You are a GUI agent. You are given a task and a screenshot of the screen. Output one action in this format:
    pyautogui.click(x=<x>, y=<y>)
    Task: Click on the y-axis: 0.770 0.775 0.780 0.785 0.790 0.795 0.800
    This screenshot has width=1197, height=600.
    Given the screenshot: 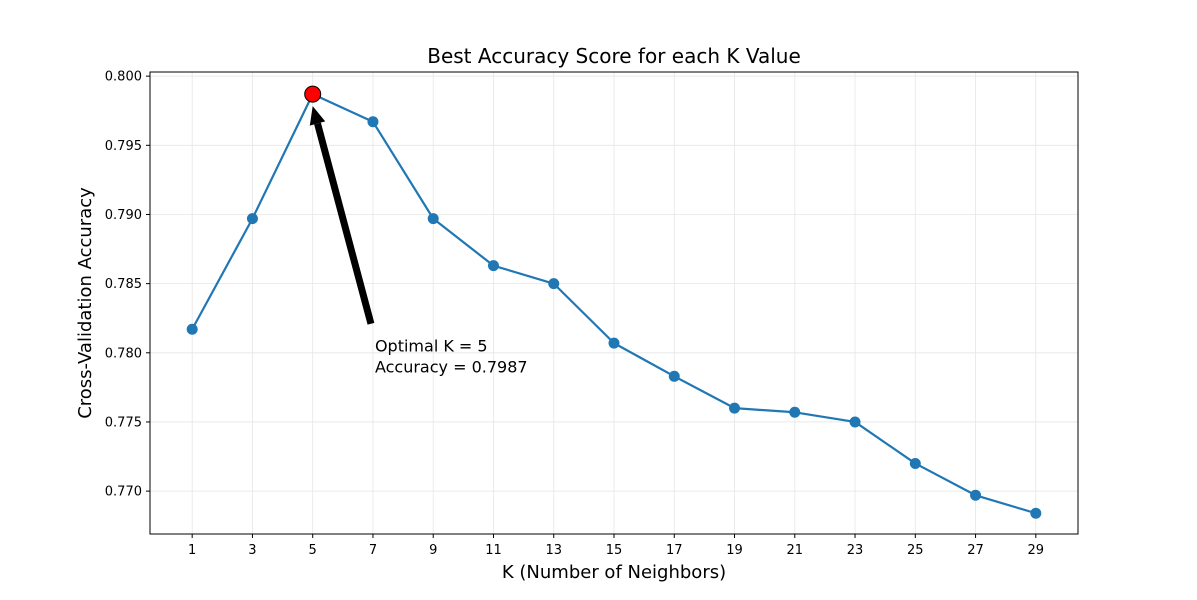 What is the action you would take?
    pyautogui.click(x=127, y=285)
    